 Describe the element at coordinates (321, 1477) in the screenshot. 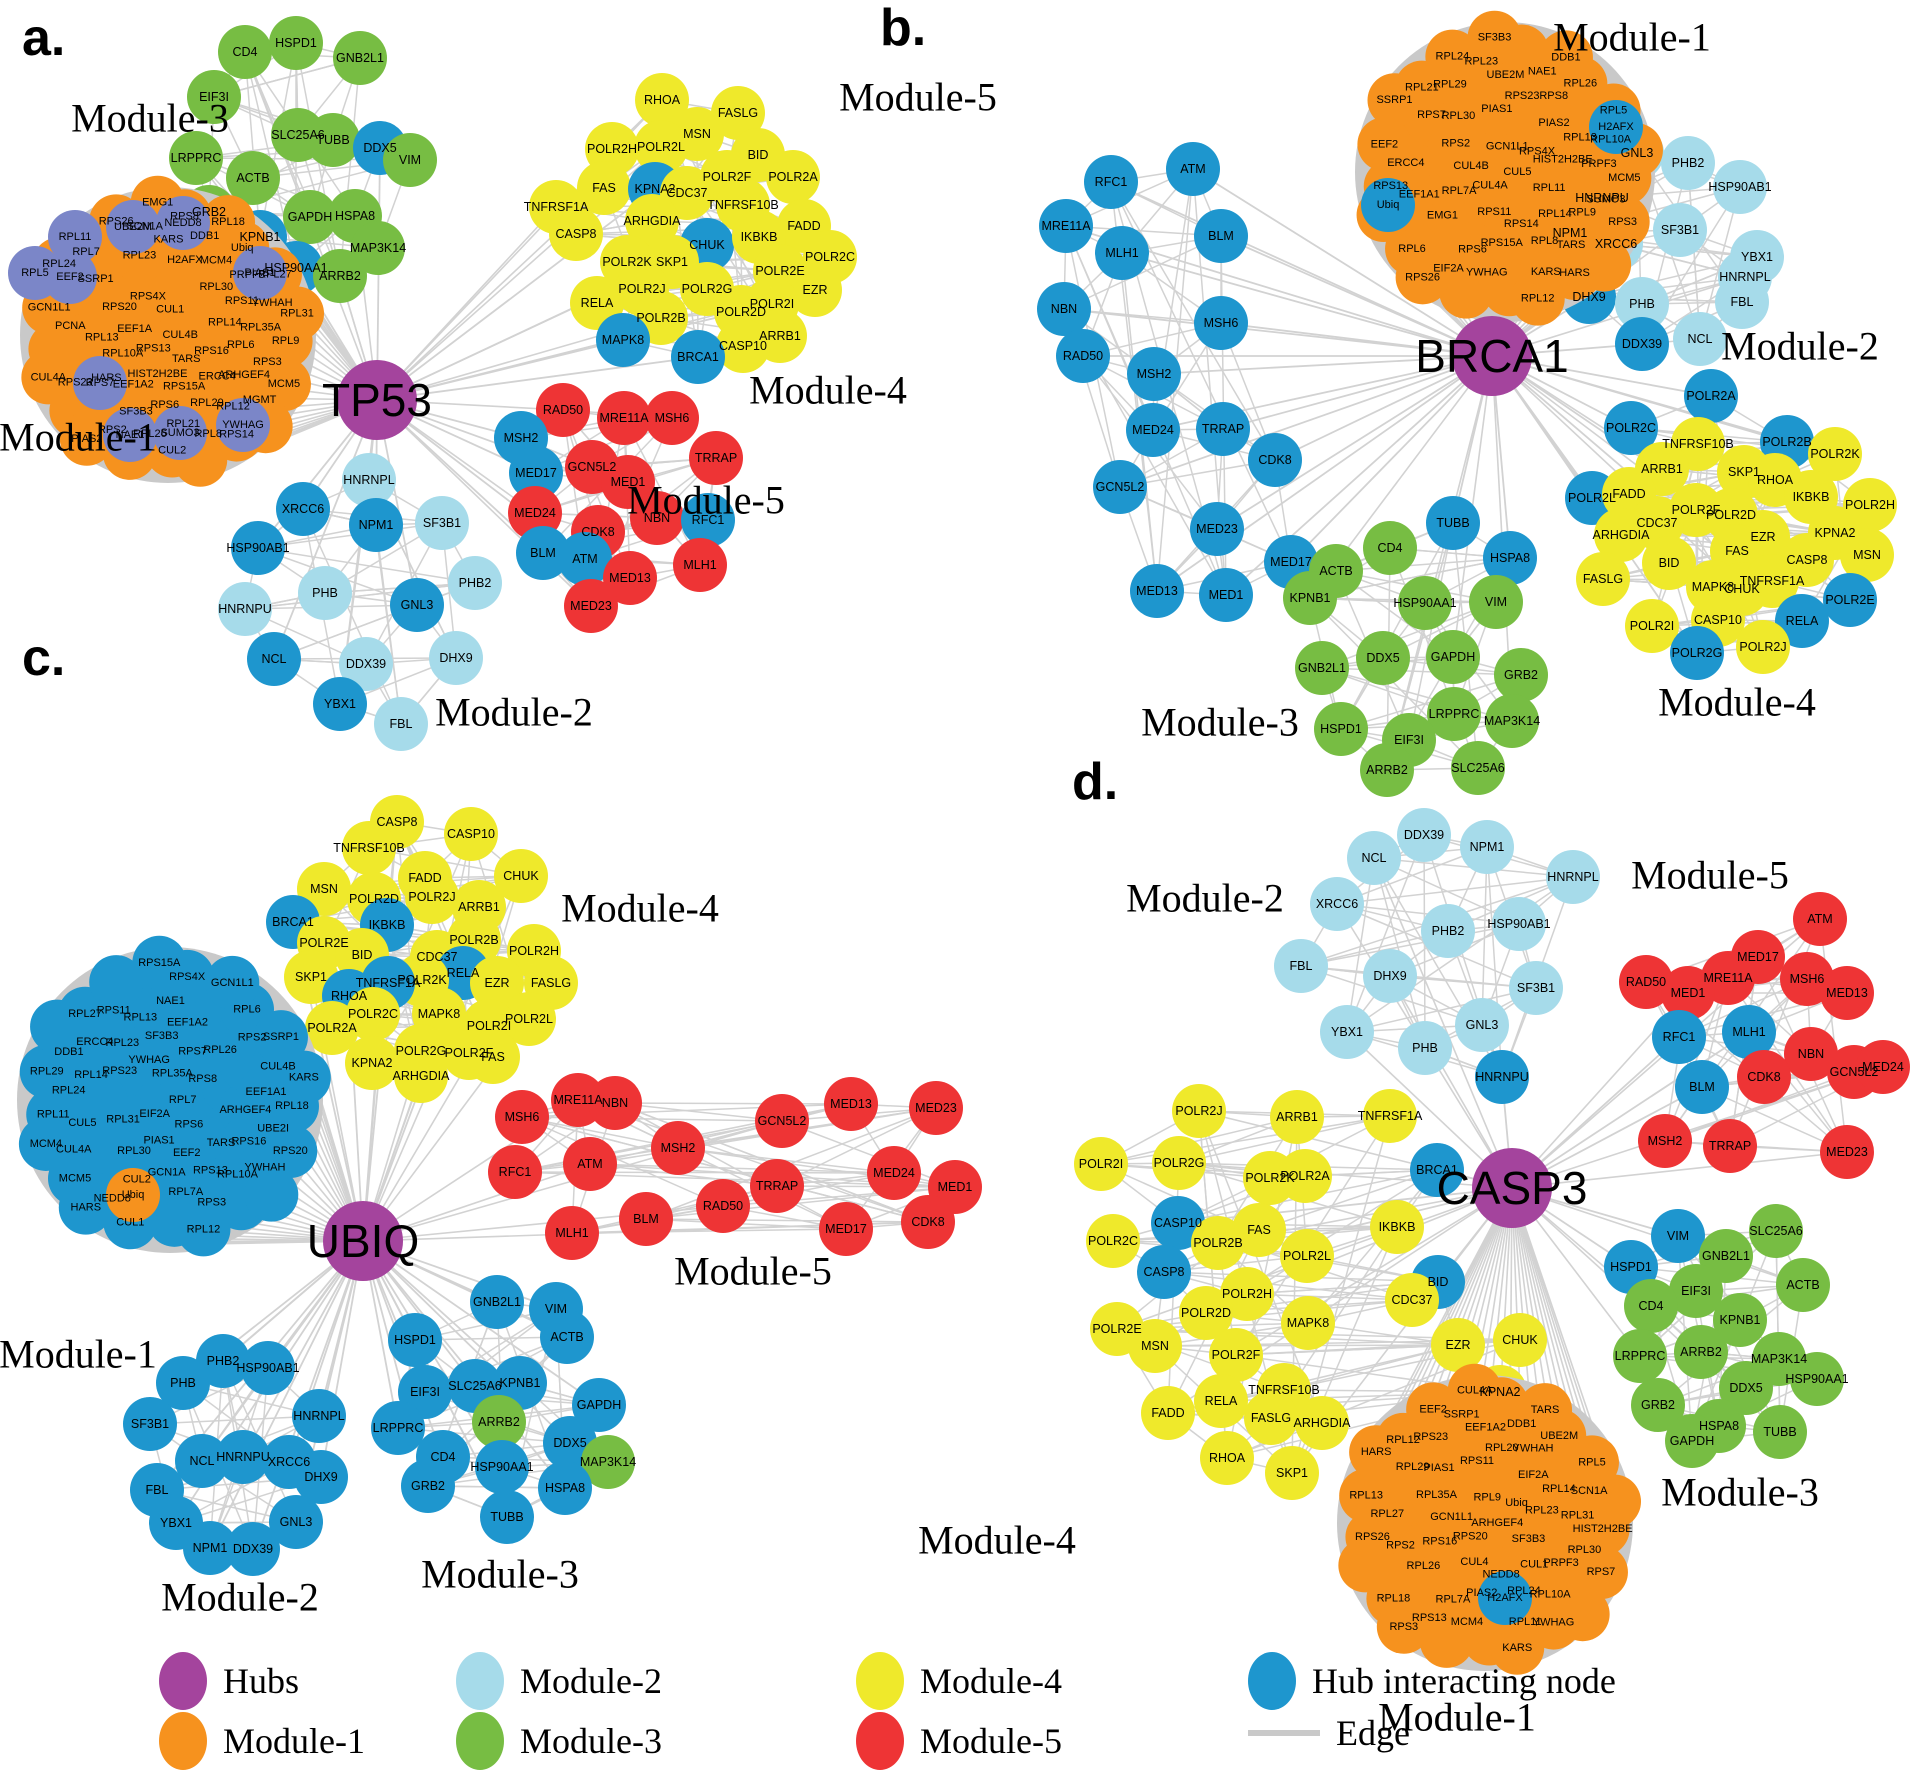

I see `node-DHX9` at that location.